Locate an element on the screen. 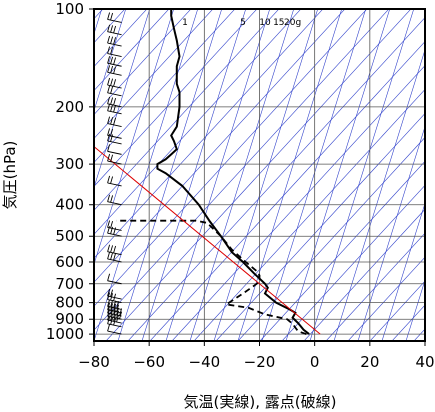  x-axis-title: 気温(実線), 露点(破線) is located at coordinates (260, 402).